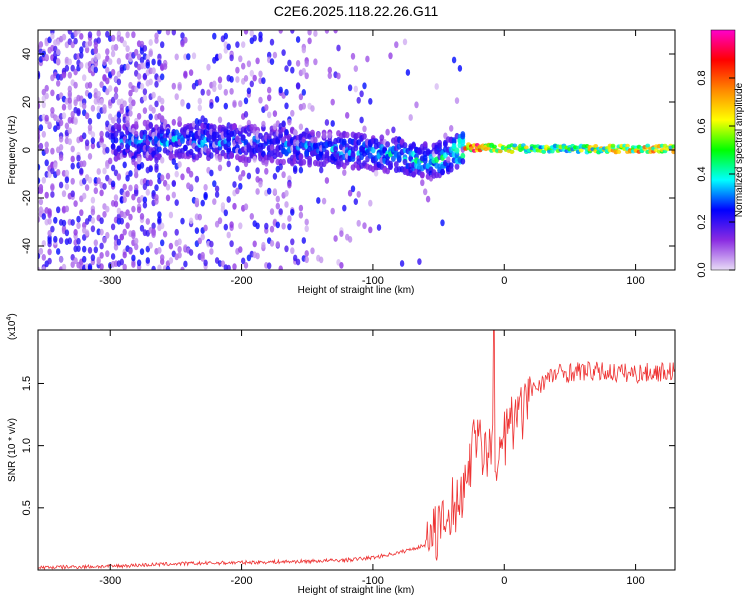 The width and height of the screenshot is (750, 600). Describe the element at coordinates (425, 192) in the screenshot. I see `spectrogram-cell-1951` at that location.